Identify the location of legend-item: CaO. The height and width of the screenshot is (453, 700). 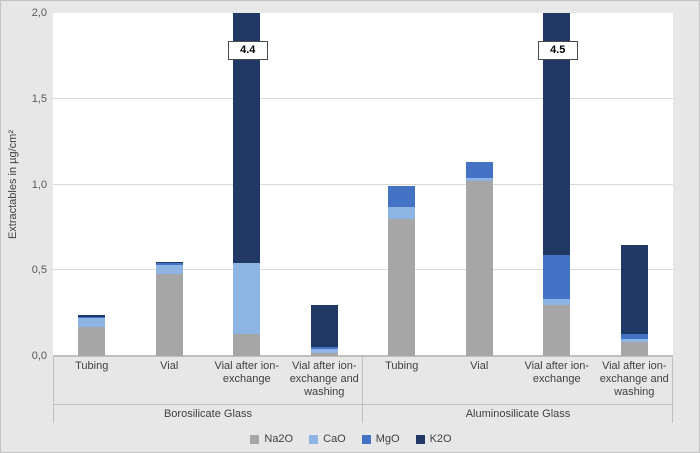
(327, 439).